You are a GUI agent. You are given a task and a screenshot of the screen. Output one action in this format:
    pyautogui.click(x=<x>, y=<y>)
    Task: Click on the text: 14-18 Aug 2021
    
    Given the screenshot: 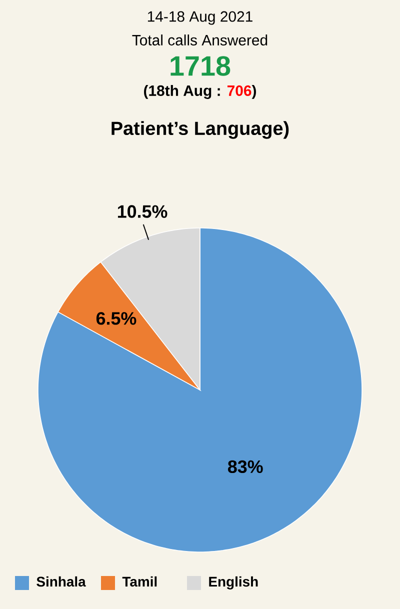 What is the action you would take?
    pyautogui.click(x=200, y=18)
    